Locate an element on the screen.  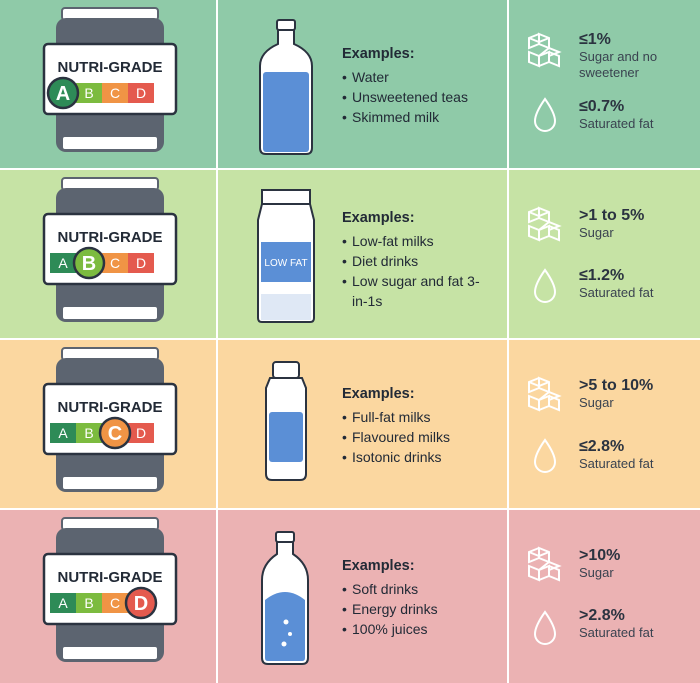
sports-bottle-icon is located at coordinates (286, 421).